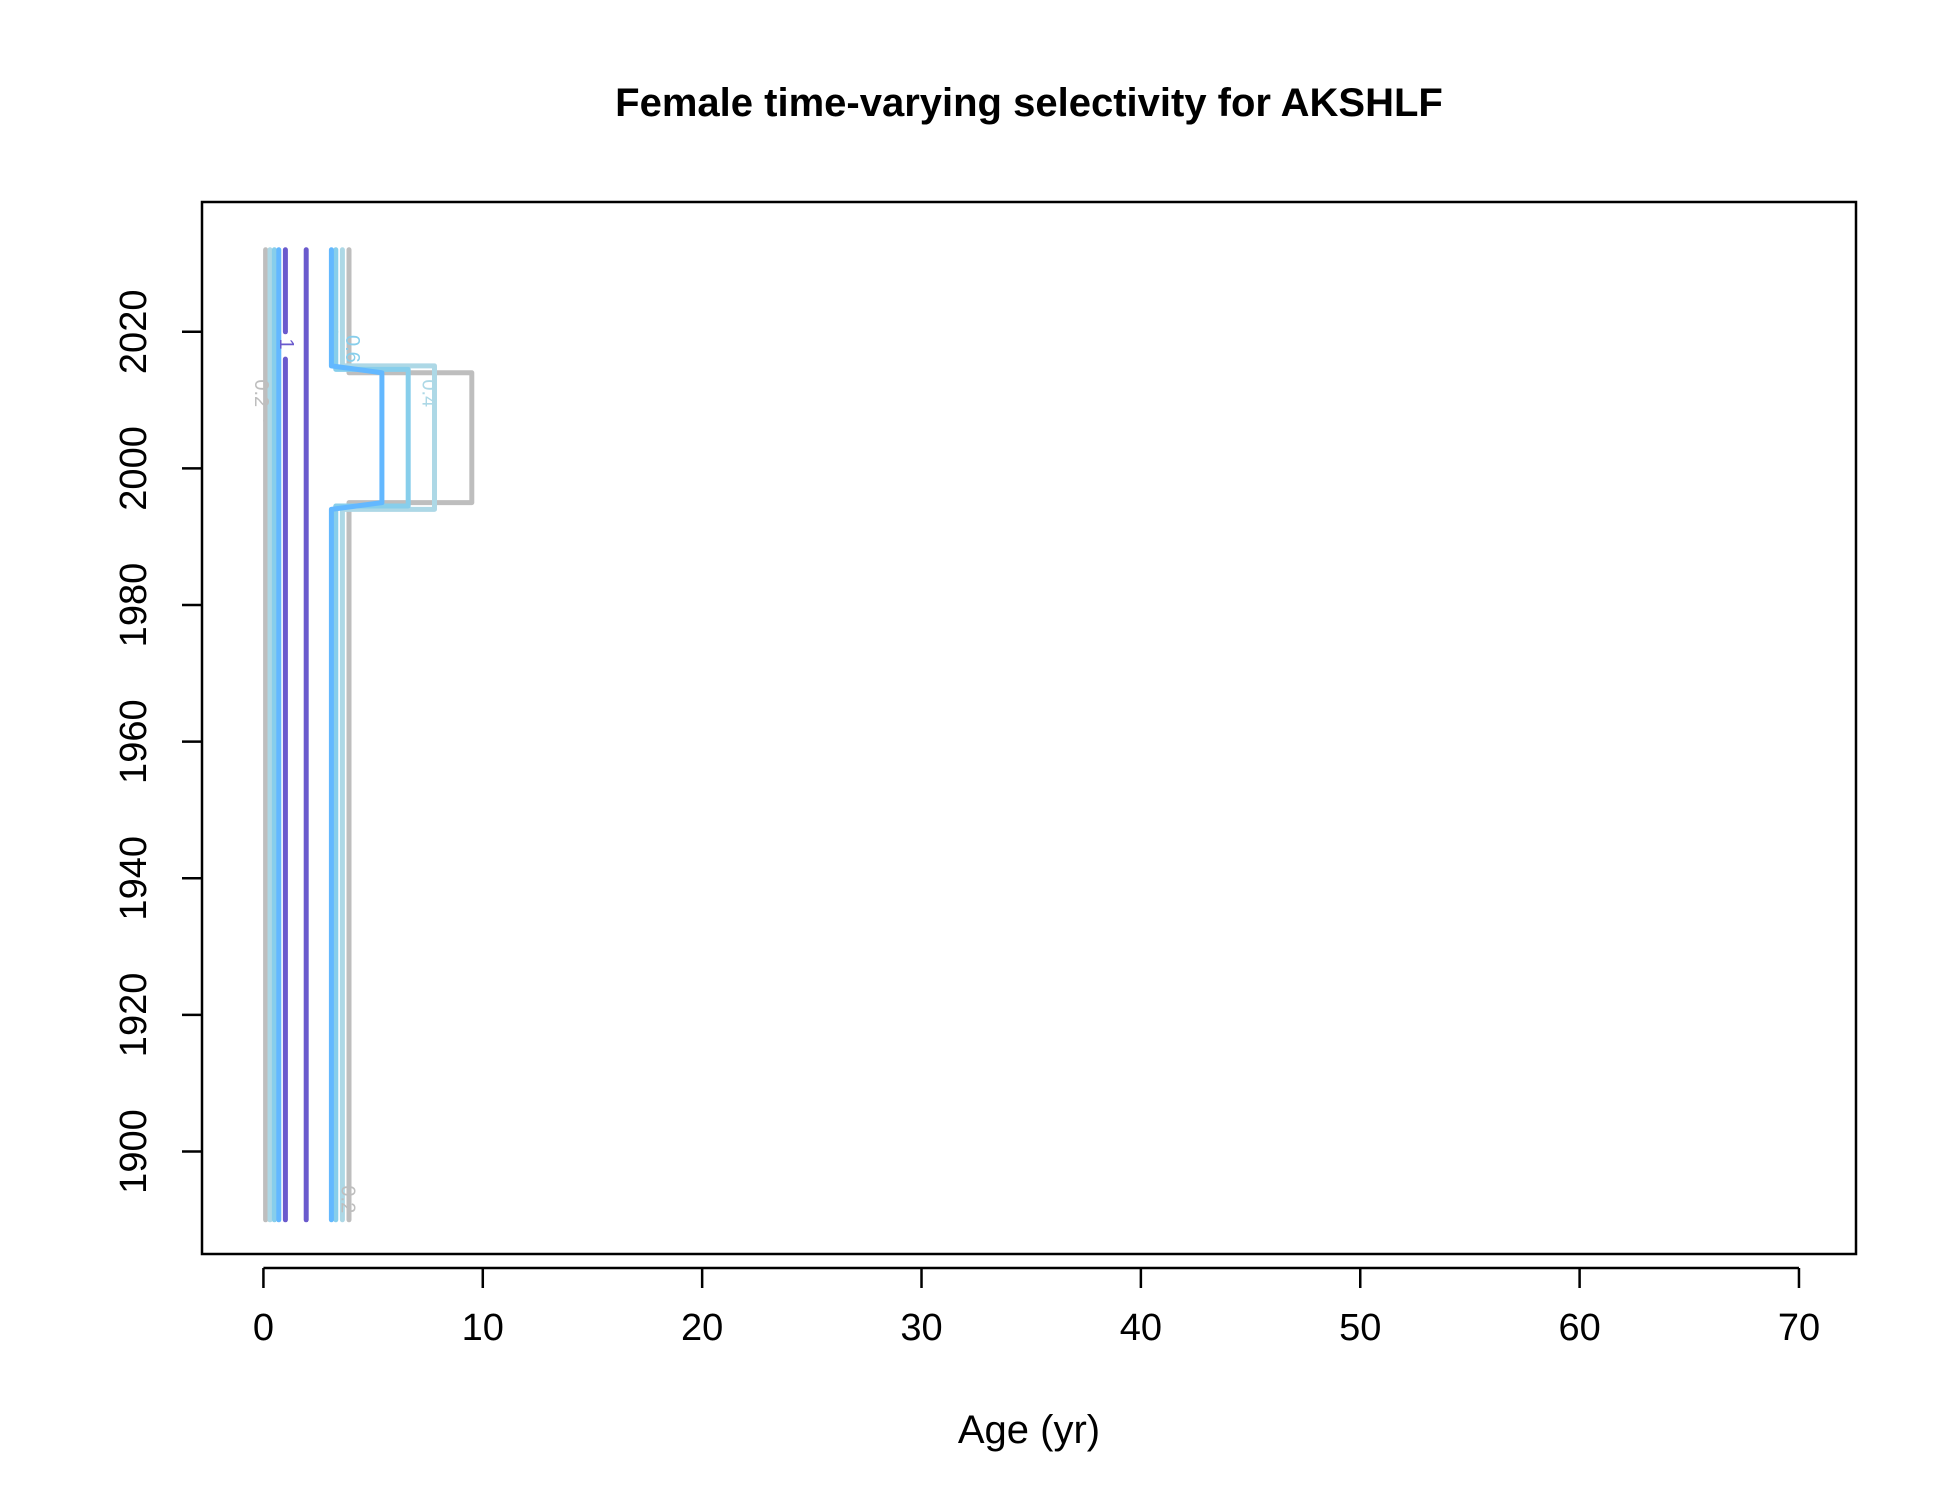  I want to click on x-tick-label: 50, so click(1360, 1328).